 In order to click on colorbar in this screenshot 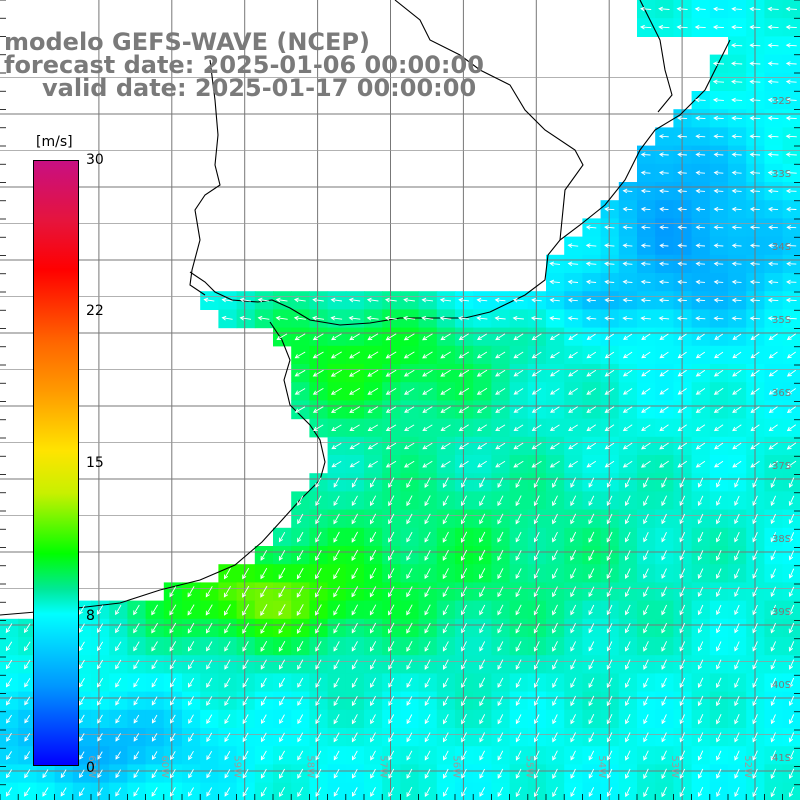, I will do `click(56, 463)`.